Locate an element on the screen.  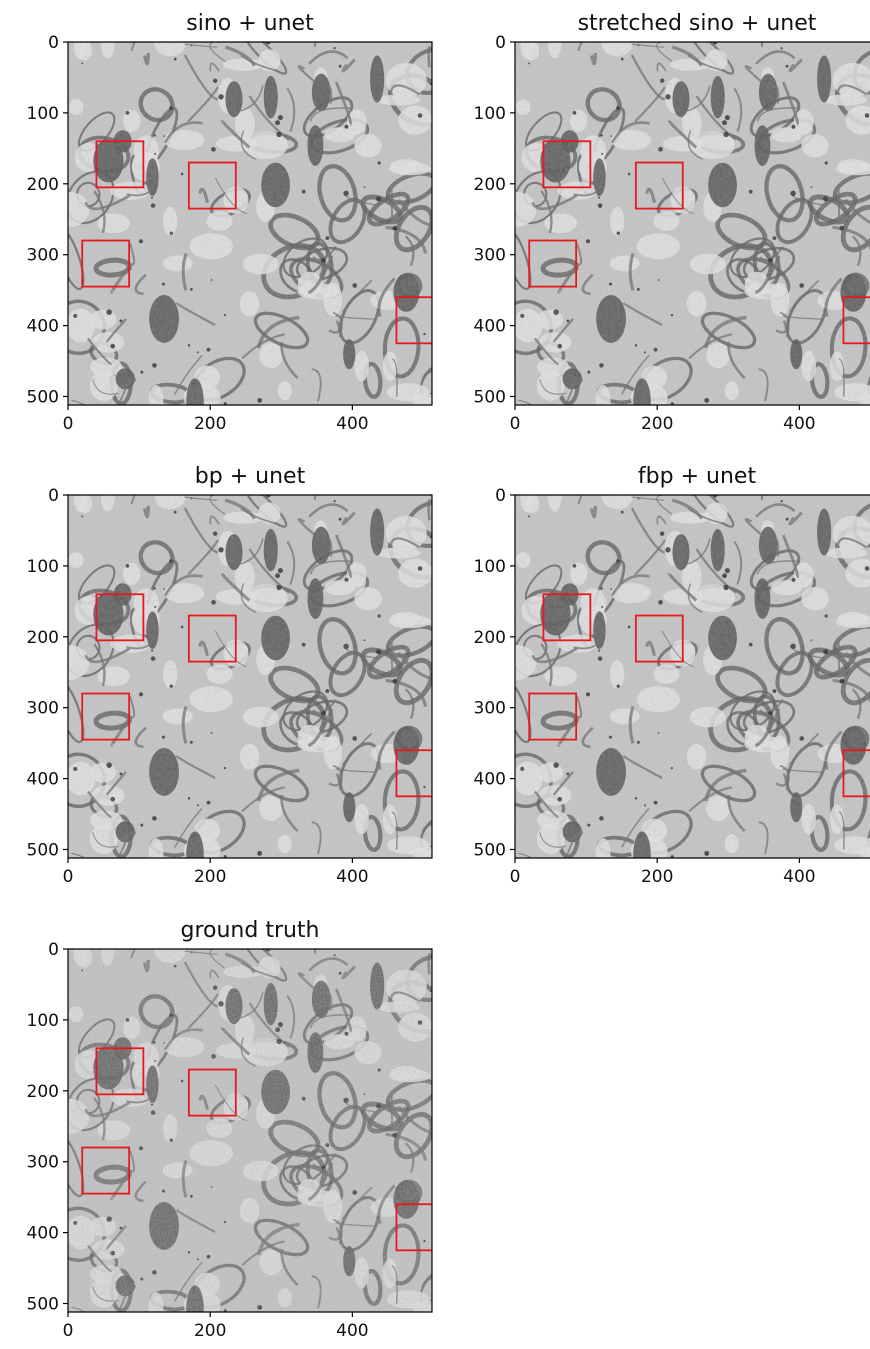
panel-title: bp + unet is located at coordinates (250, 476).